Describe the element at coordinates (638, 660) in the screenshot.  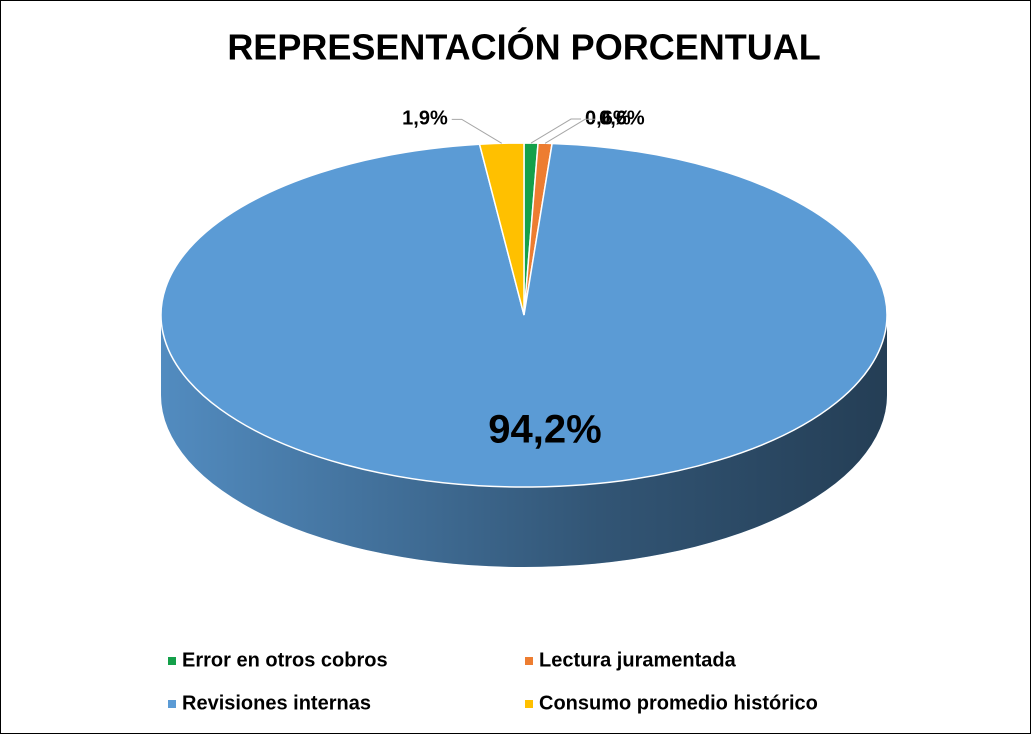
I see `legend-label: Lectura juramentada` at that location.